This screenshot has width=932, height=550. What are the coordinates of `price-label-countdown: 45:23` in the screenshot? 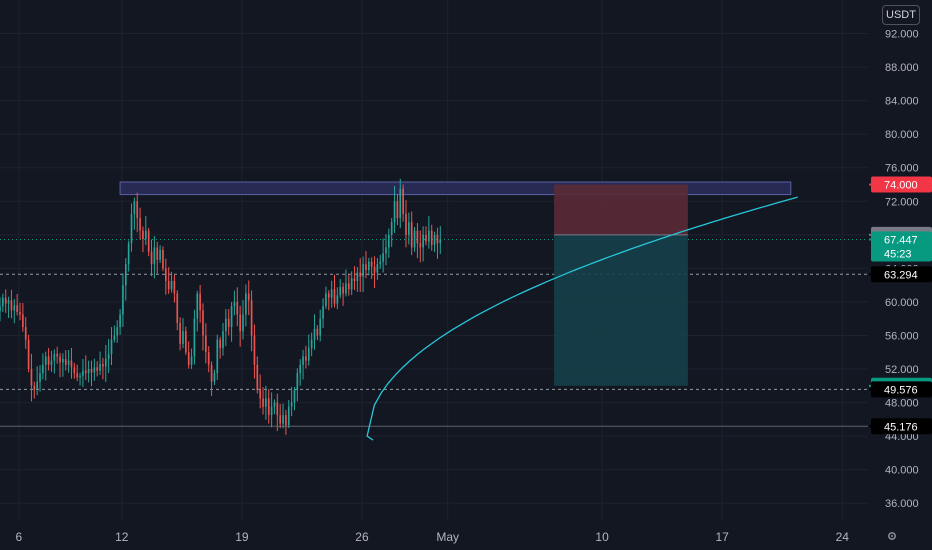 It's located at (898, 254).